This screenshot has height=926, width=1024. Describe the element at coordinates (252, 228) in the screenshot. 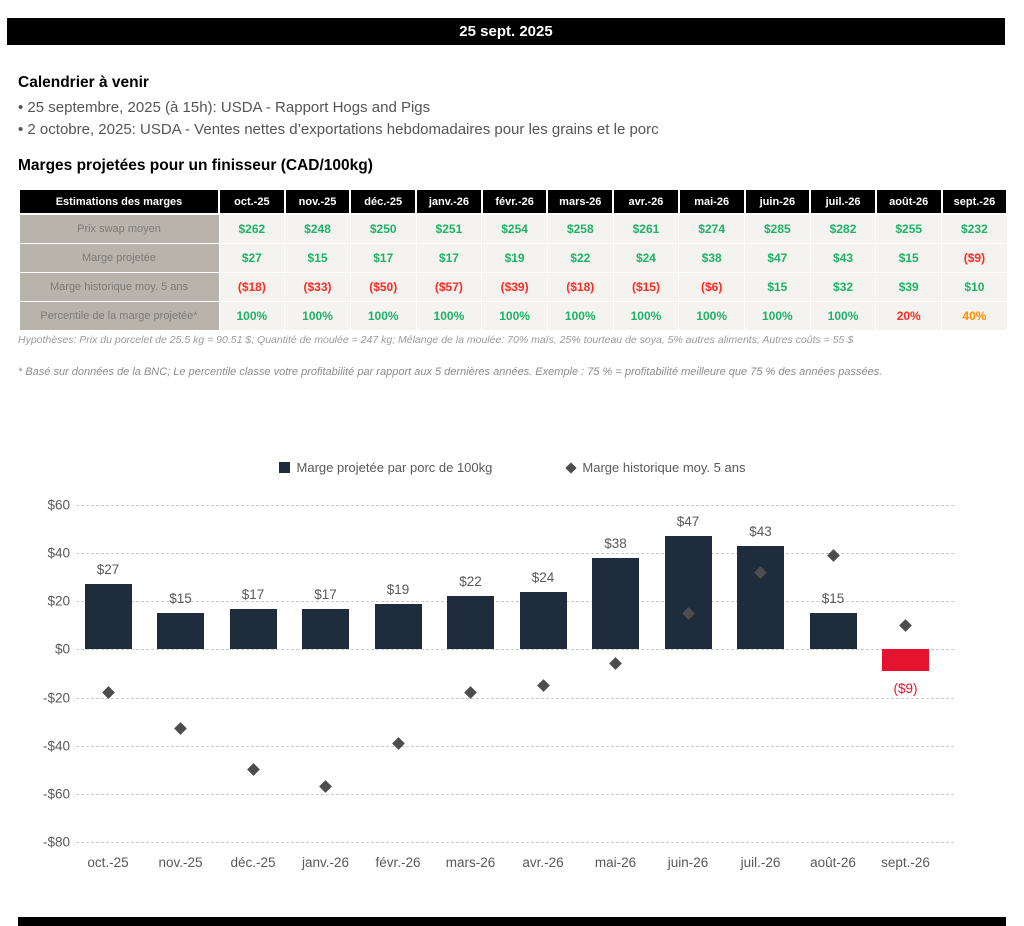

I see `table-cell: $262` at that location.